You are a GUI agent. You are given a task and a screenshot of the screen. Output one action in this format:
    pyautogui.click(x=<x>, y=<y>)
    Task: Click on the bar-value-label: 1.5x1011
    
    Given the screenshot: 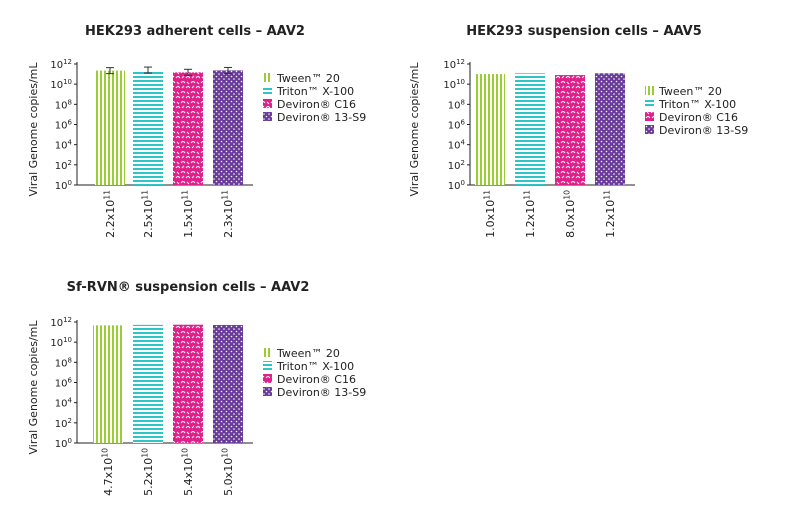 What is the action you would take?
    pyautogui.click(x=188, y=214)
    